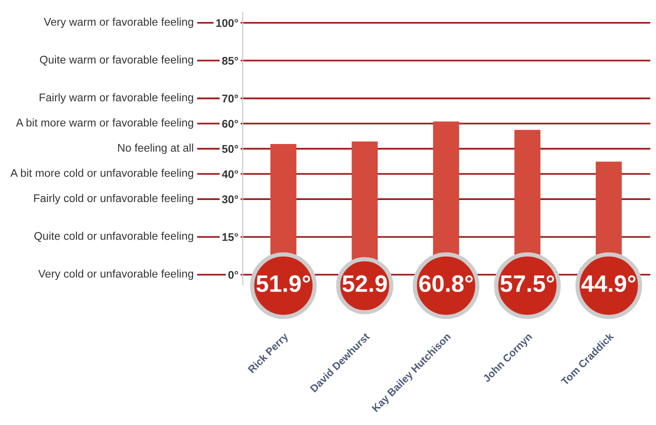 The height and width of the screenshot is (425, 656). I want to click on data-label: 60.8°, so click(446, 283).